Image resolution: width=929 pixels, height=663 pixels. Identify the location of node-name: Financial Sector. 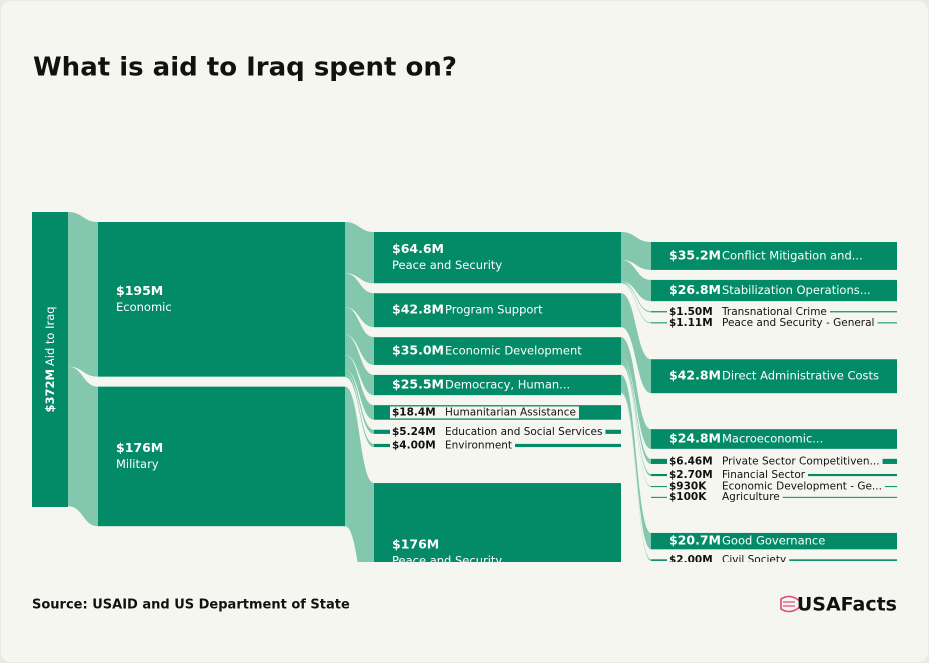
(764, 475).